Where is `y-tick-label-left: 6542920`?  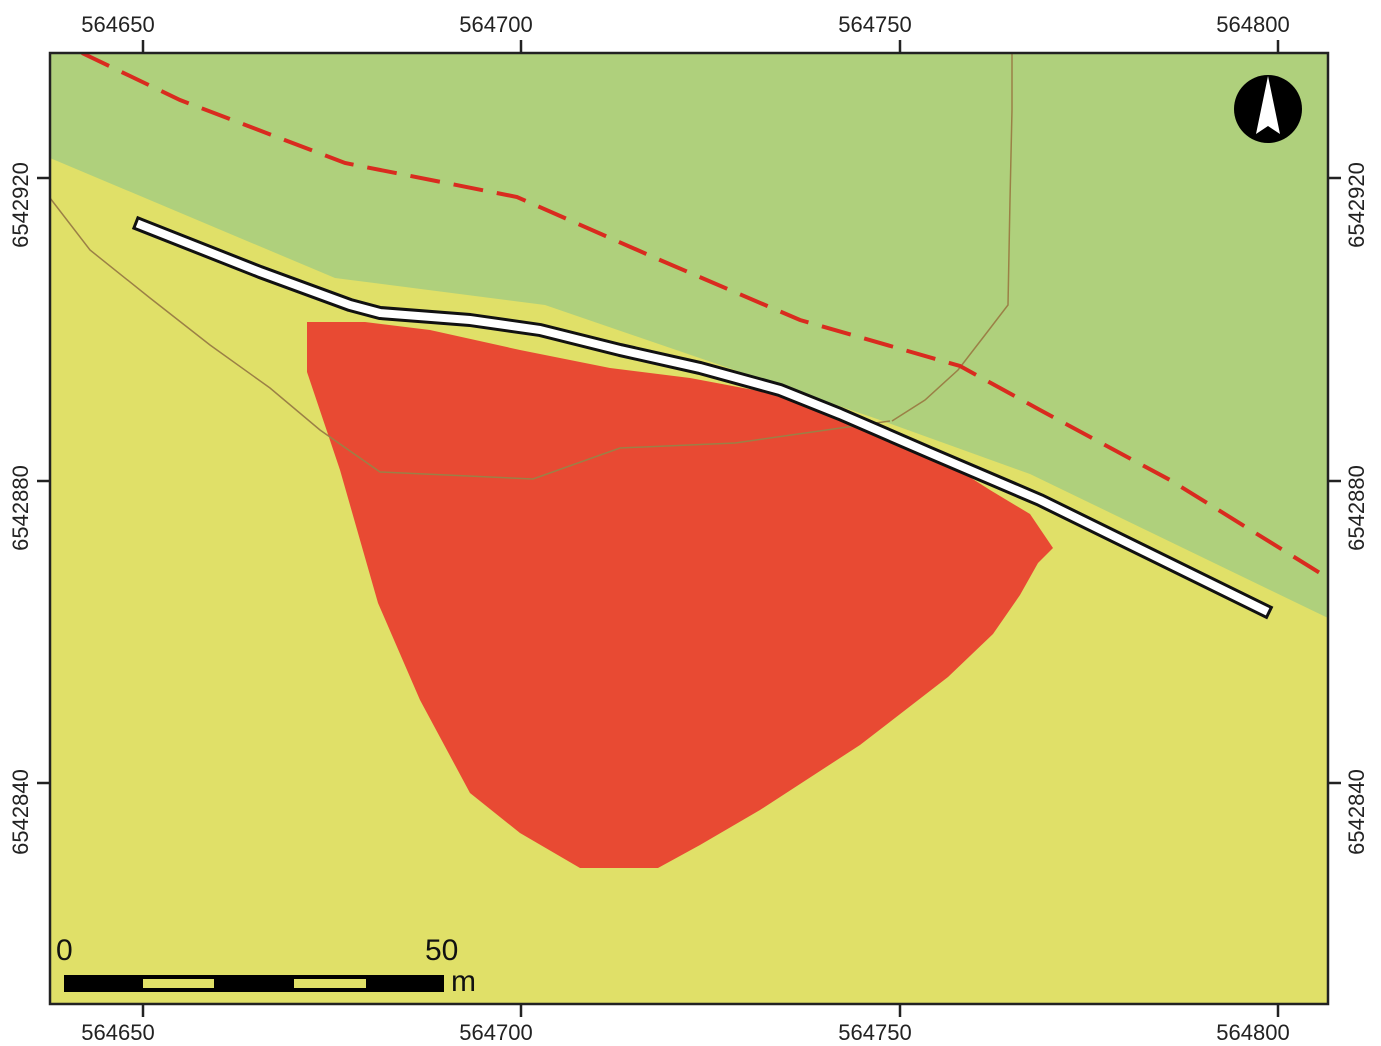 y-tick-label-left: 6542920 is located at coordinates (20, 205).